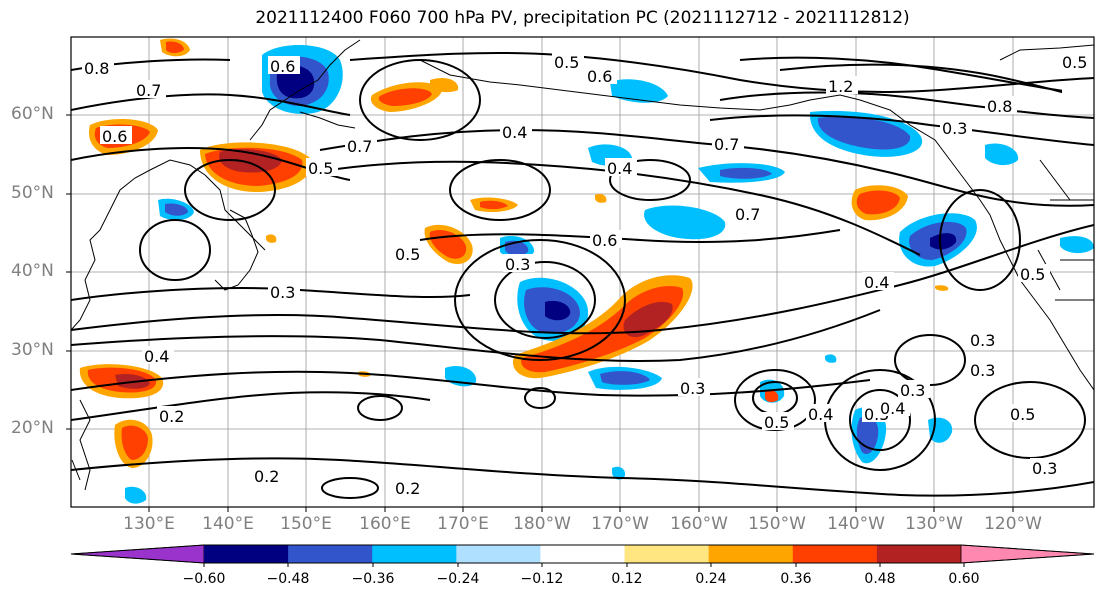  I want to click on colorbar-label: −0.36, so click(373, 579).